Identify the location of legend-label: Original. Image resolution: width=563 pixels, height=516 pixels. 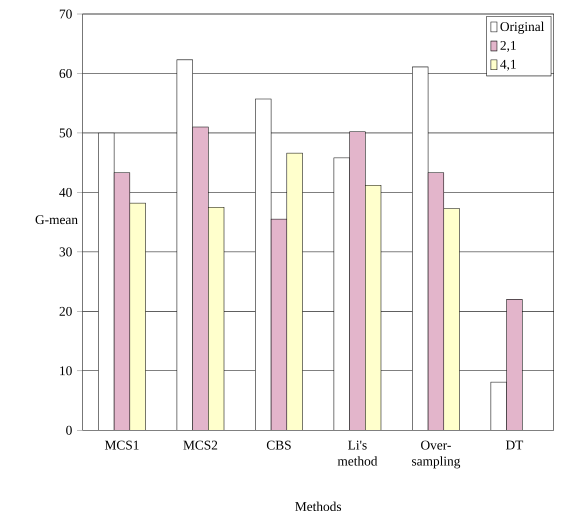
(522, 28).